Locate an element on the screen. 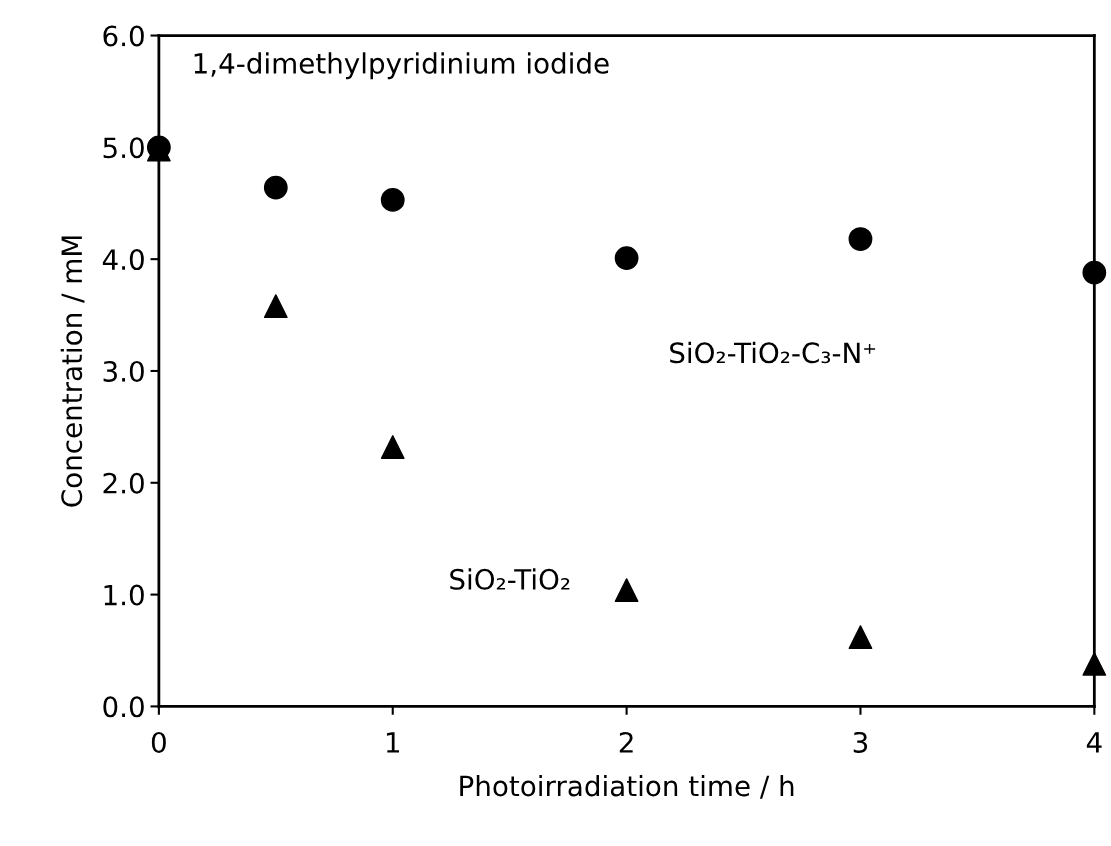 Image resolution: width=1111 pixels, height=846 pixels. y-tick-label: 0.0 is located at coordinates (123, 707).